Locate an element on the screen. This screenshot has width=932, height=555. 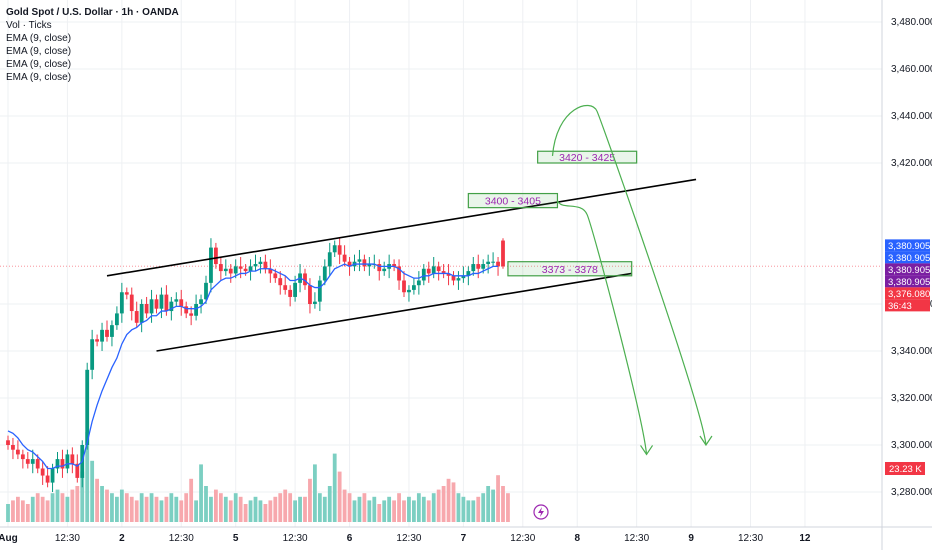
price-label-tag is located at coordinates (907, 281).